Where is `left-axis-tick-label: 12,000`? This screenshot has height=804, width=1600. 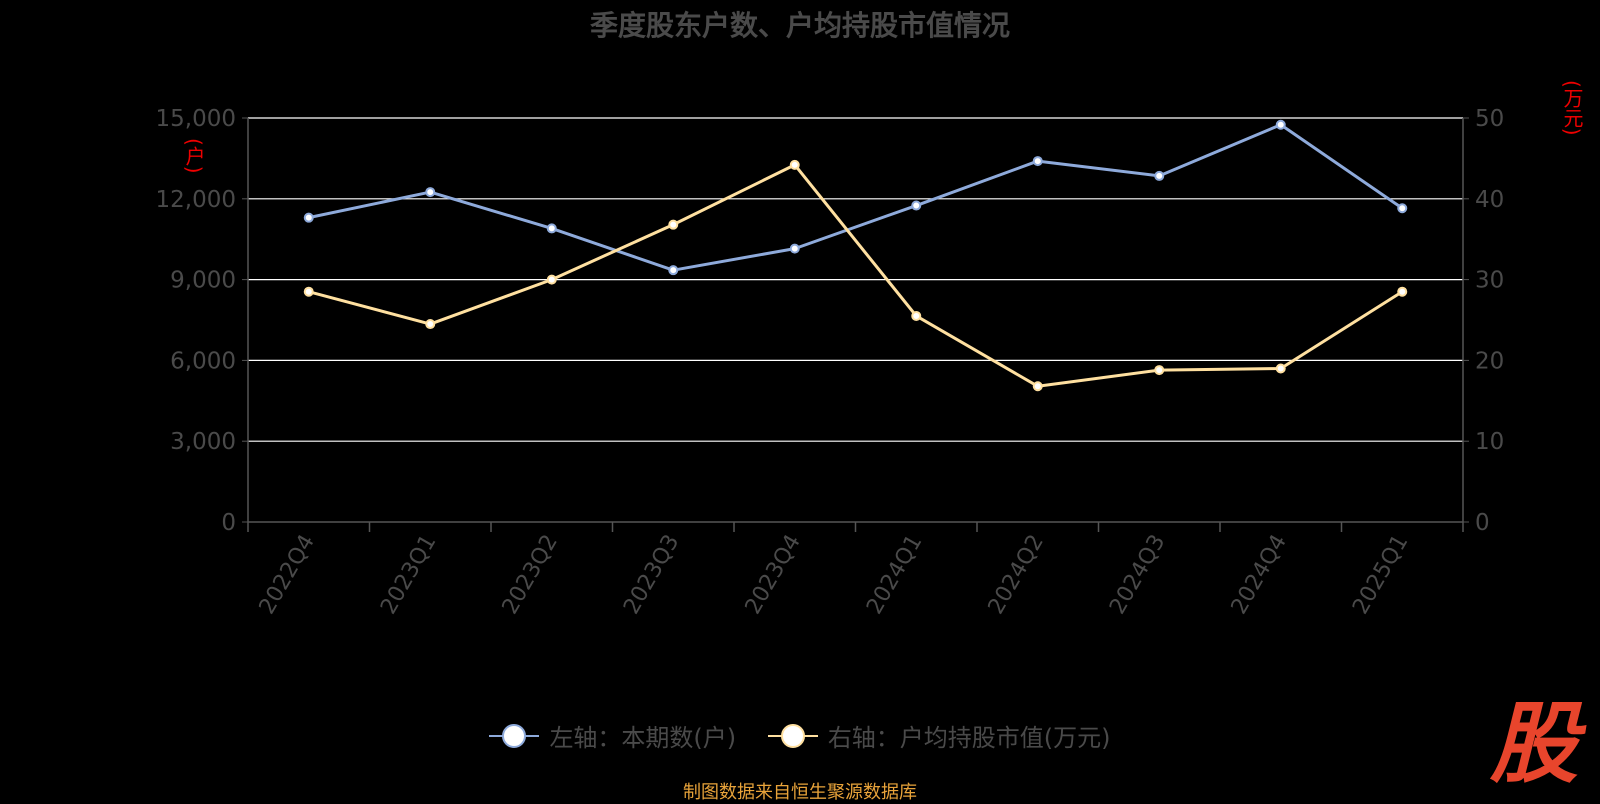
left-axis-tick-label: 12,000 is located at coordinates (196, 200).